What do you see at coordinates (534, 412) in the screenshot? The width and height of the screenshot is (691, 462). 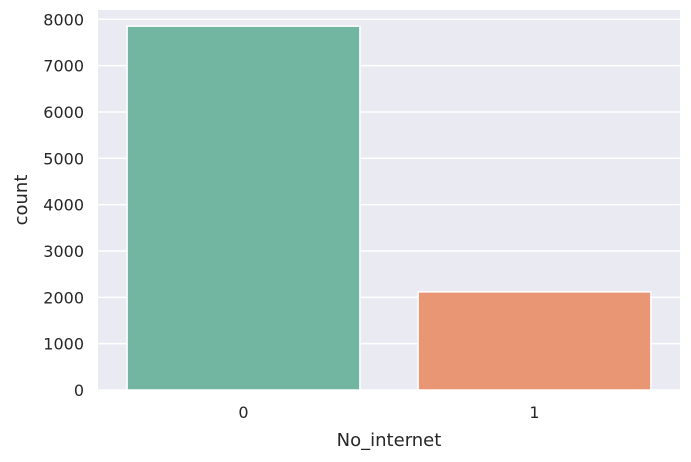 I see `x-tick-label: 1` at bounding box center [534, 412].